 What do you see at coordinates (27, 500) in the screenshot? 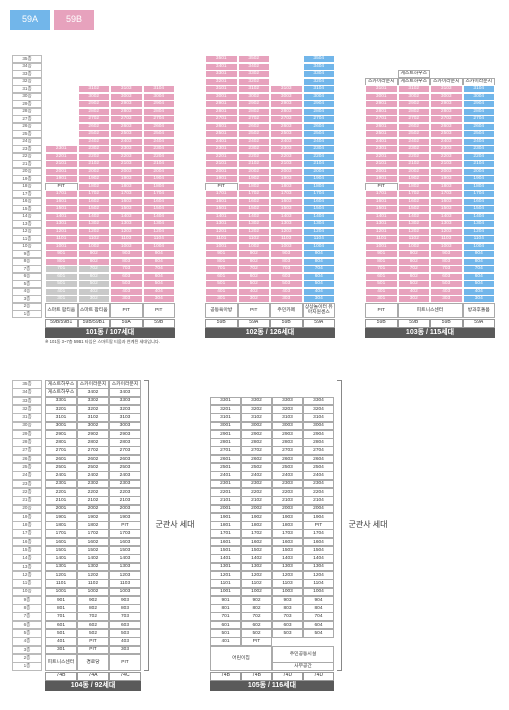
I see `floor-label: 21층` at bounding box center [27, 500].